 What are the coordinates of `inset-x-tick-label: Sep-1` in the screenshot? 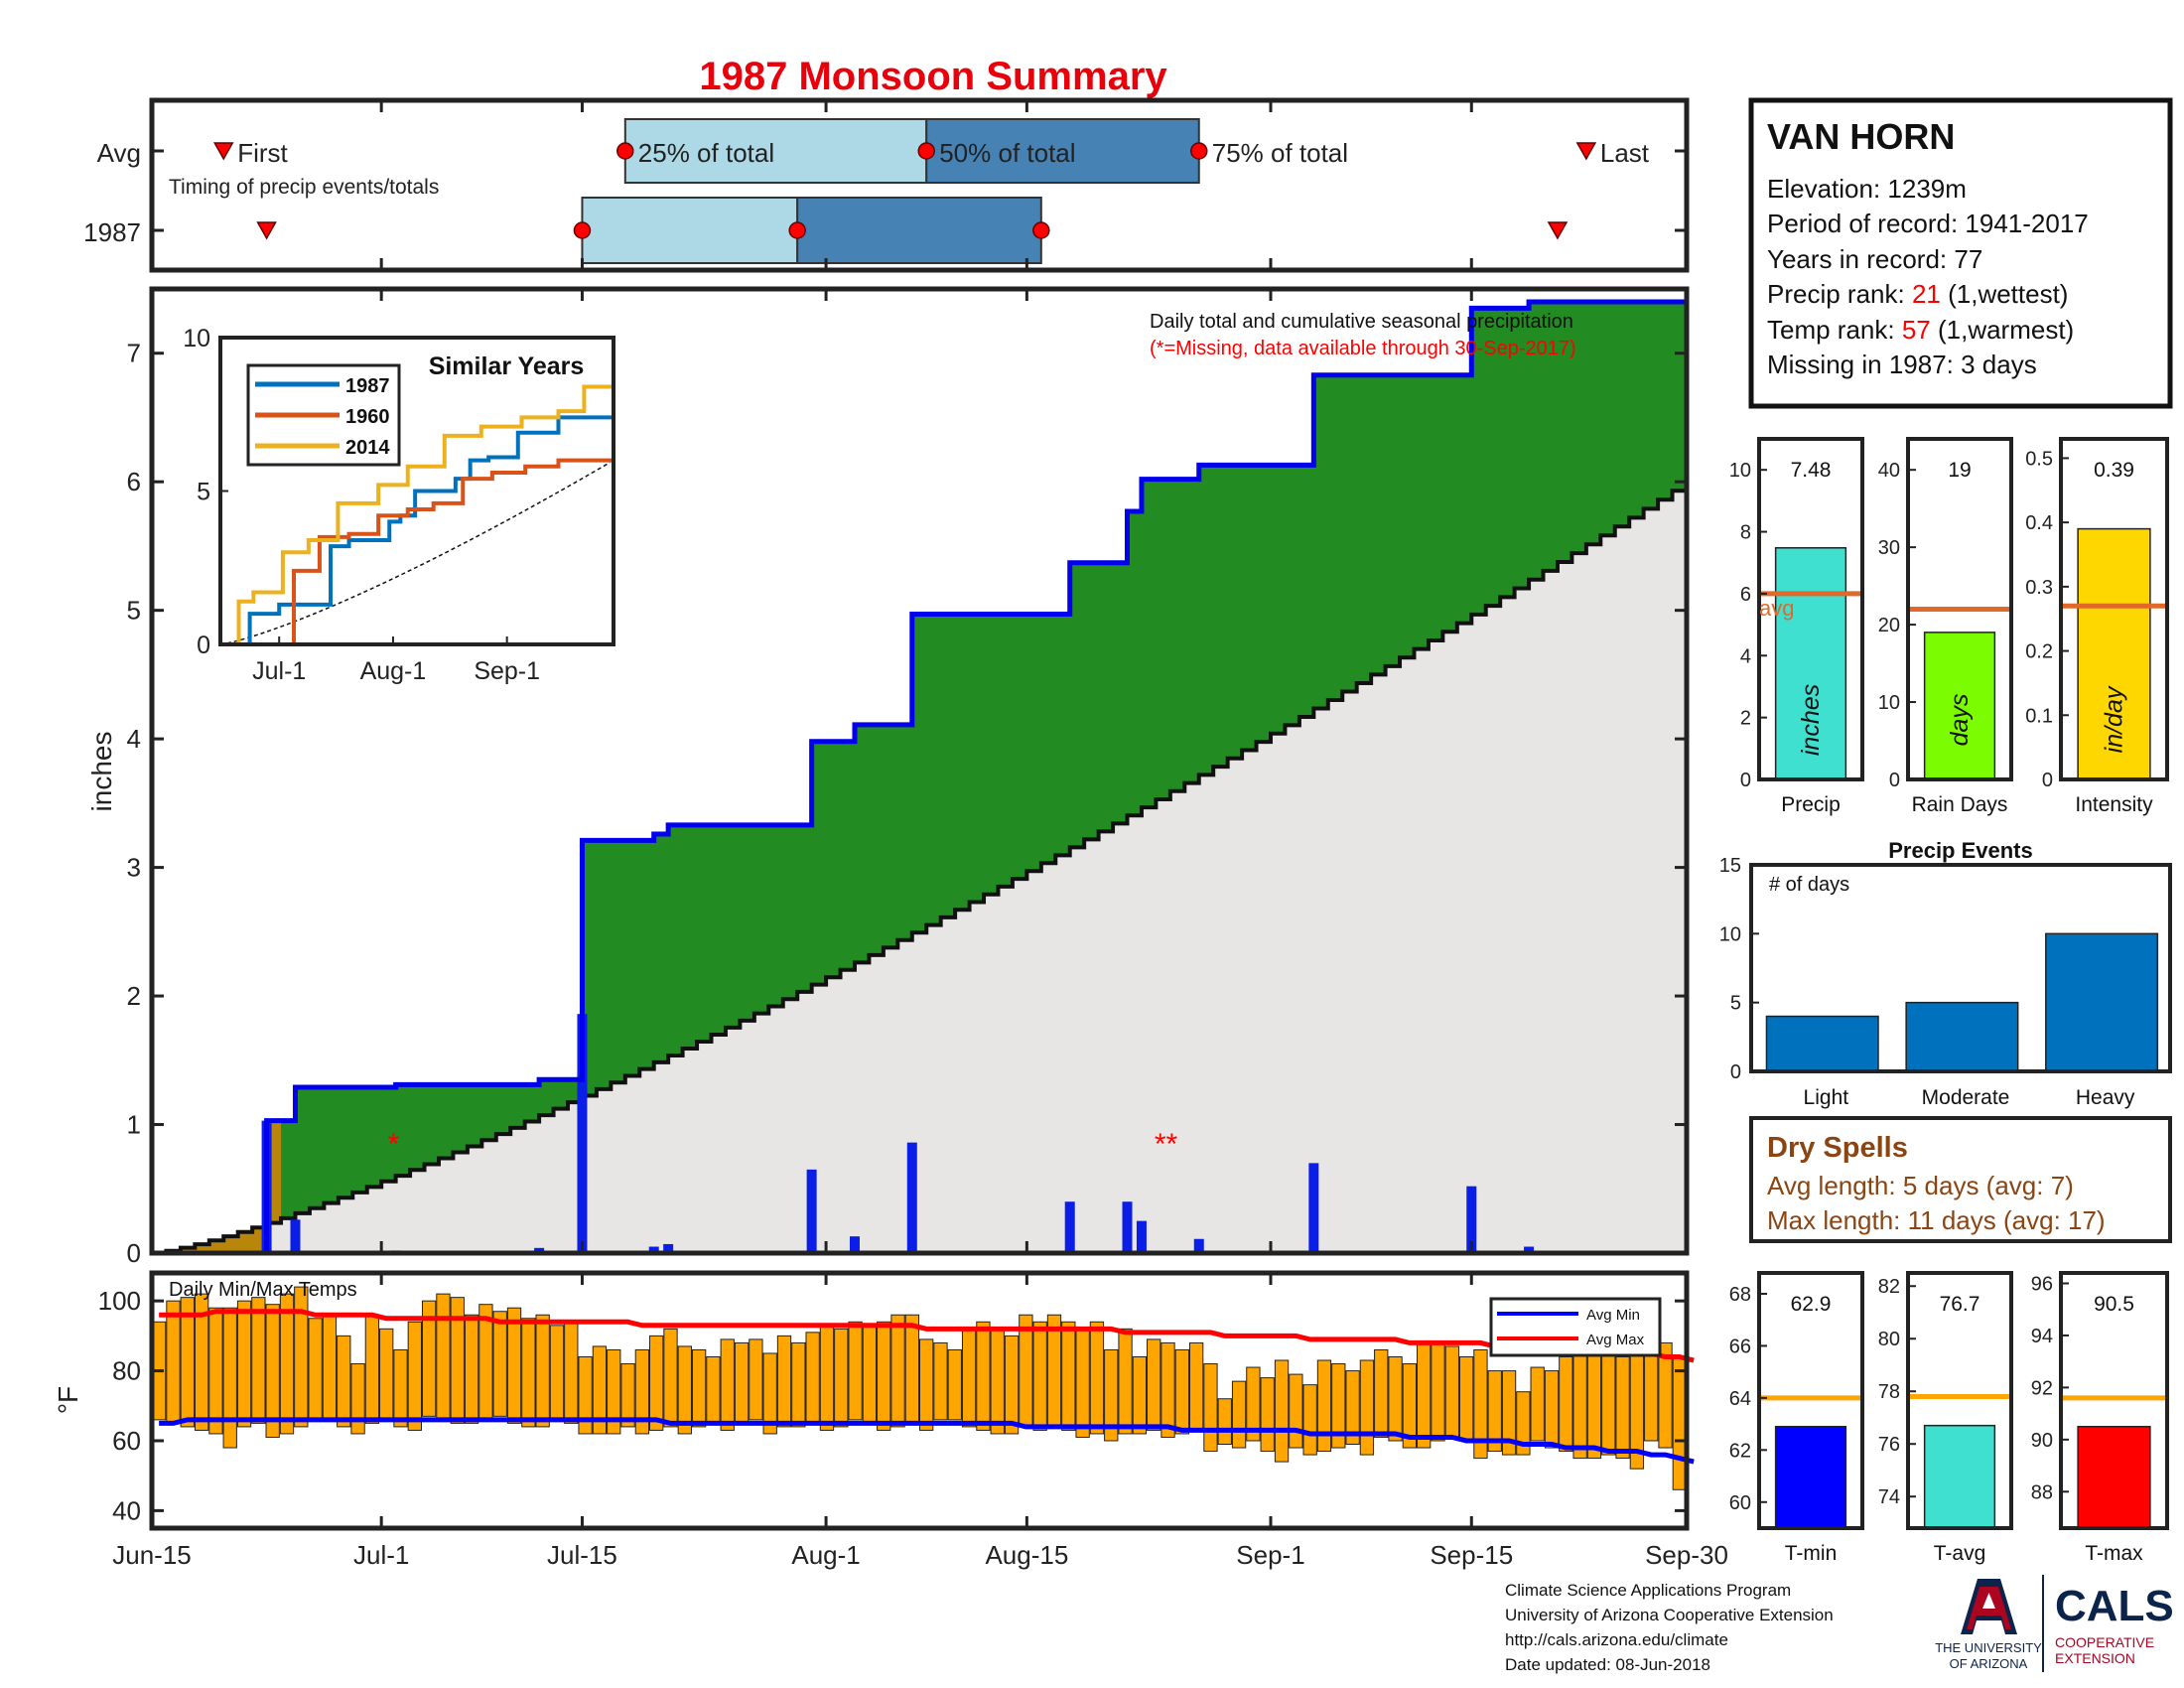 It's located at (507, 671).